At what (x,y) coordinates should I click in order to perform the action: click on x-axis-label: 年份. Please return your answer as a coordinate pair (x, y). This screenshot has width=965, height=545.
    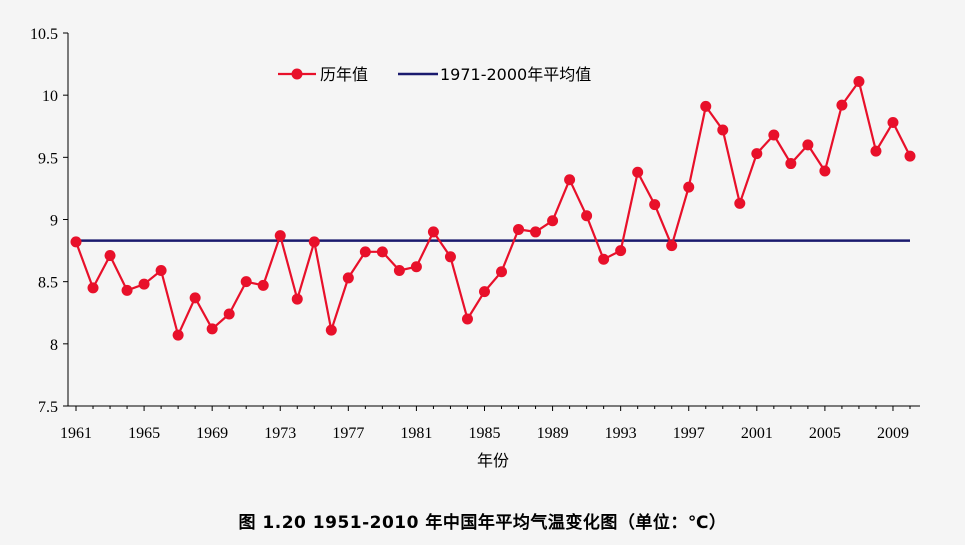
    Looking at the image, I should click on (493, 460).